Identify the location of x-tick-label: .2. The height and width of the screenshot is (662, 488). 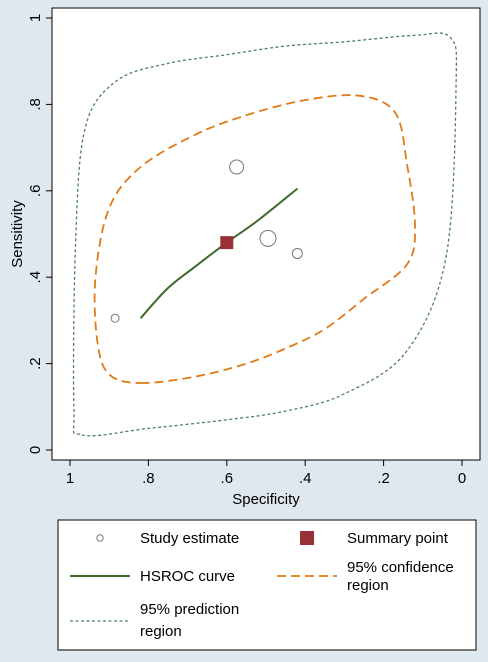
(383, 478).